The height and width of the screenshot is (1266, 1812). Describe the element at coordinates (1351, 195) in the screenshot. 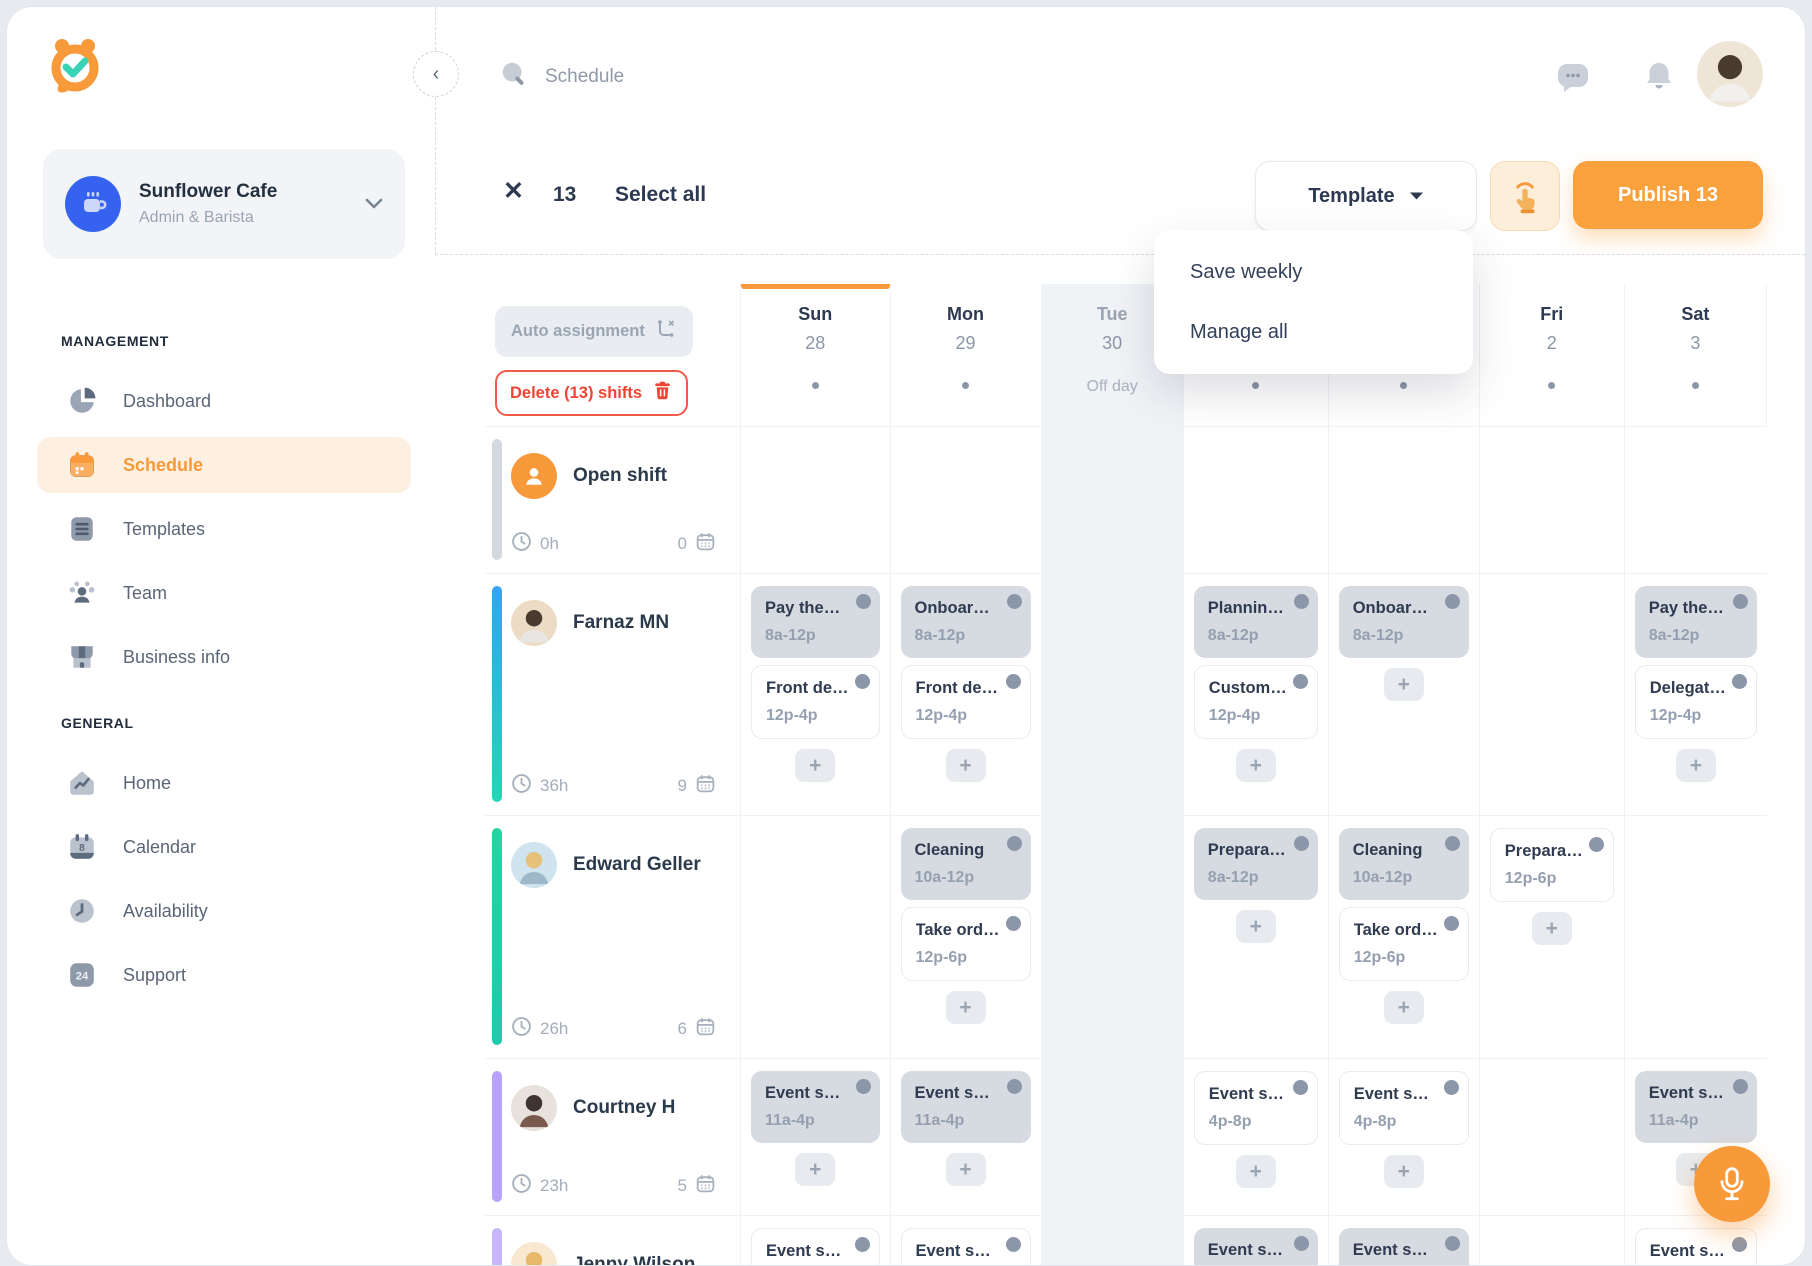

I see `template-label: Template` at that location.